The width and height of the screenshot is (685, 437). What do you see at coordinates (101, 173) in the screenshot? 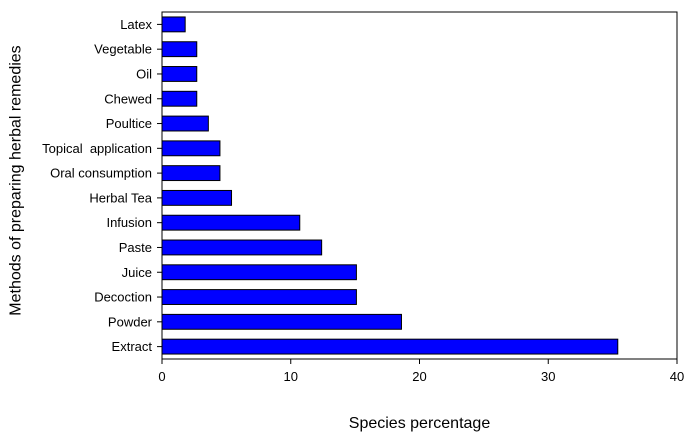
I see `y-tick-label-oral-consumption: Oral consumption` at bounding box center [101, 173].